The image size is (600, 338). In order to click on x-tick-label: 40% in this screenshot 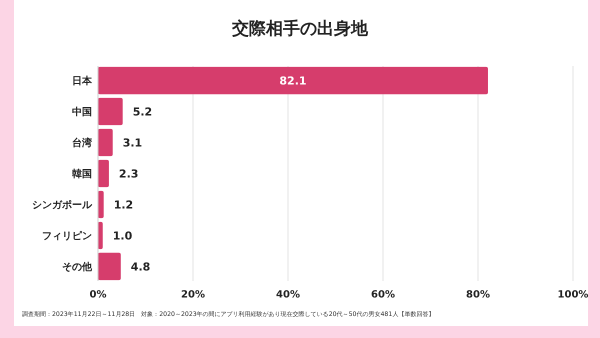, I will do `click(288, 295)`.